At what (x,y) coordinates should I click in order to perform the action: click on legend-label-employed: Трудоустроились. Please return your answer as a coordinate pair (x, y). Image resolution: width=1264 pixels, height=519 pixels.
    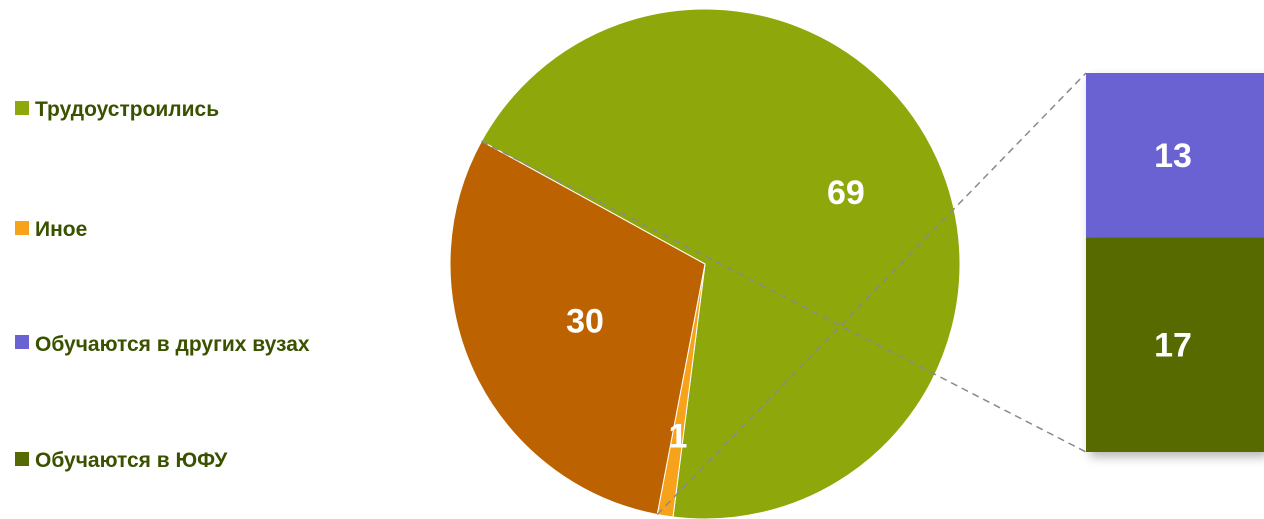
    Looking at the image, I should click on (127, 109).